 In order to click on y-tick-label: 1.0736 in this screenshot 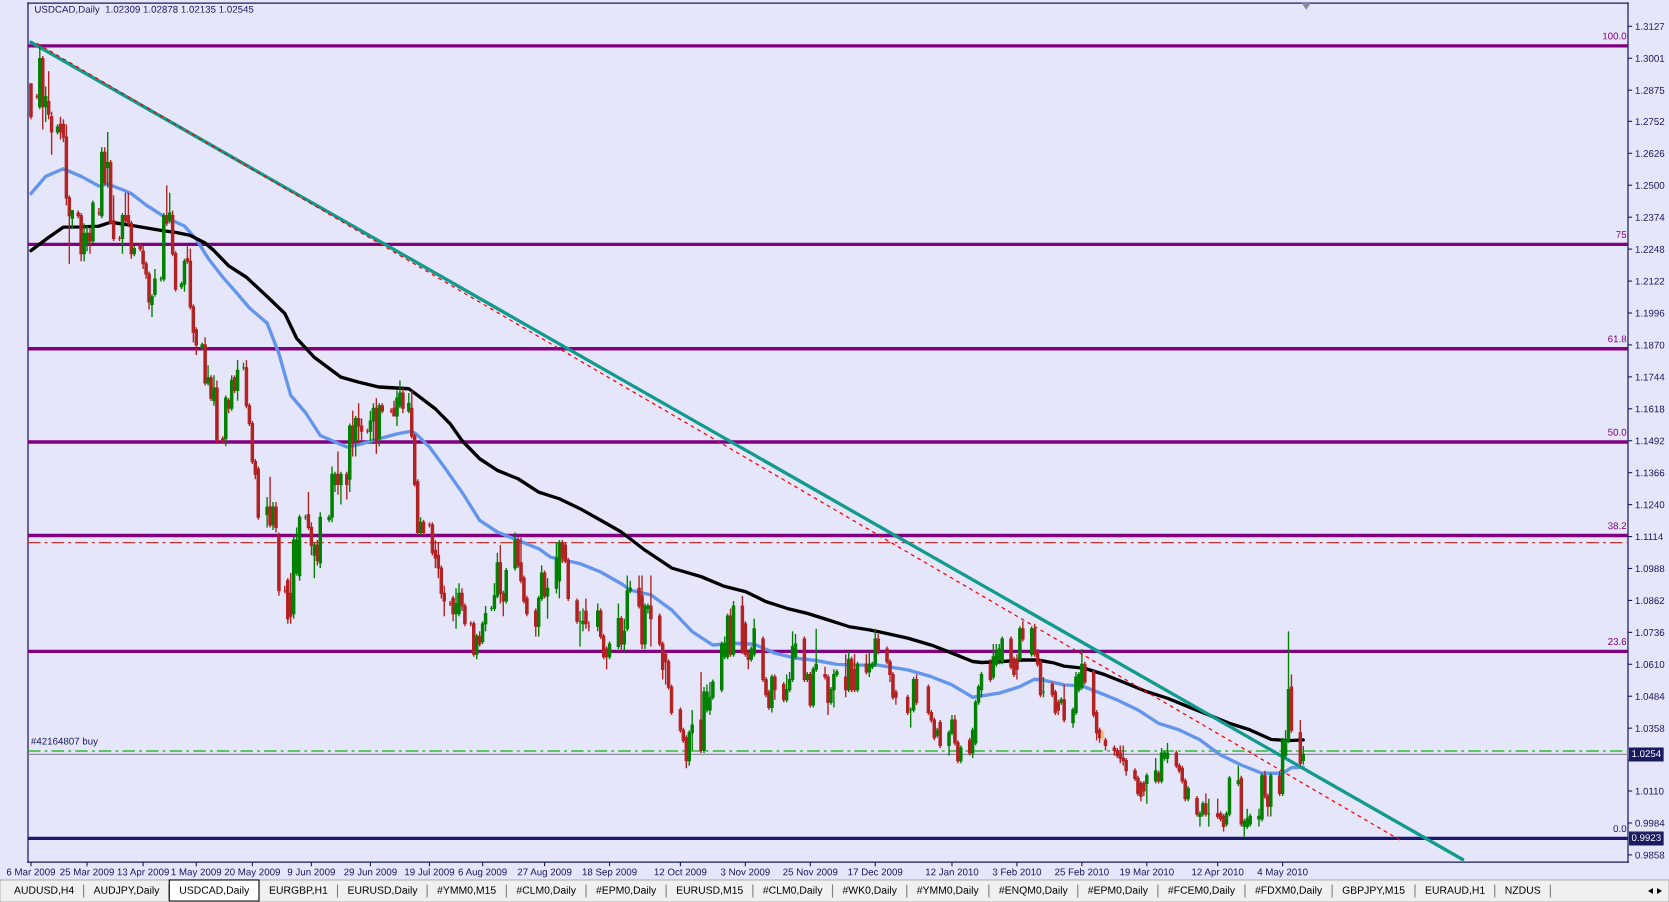, I will do `click(1650, 632)`.